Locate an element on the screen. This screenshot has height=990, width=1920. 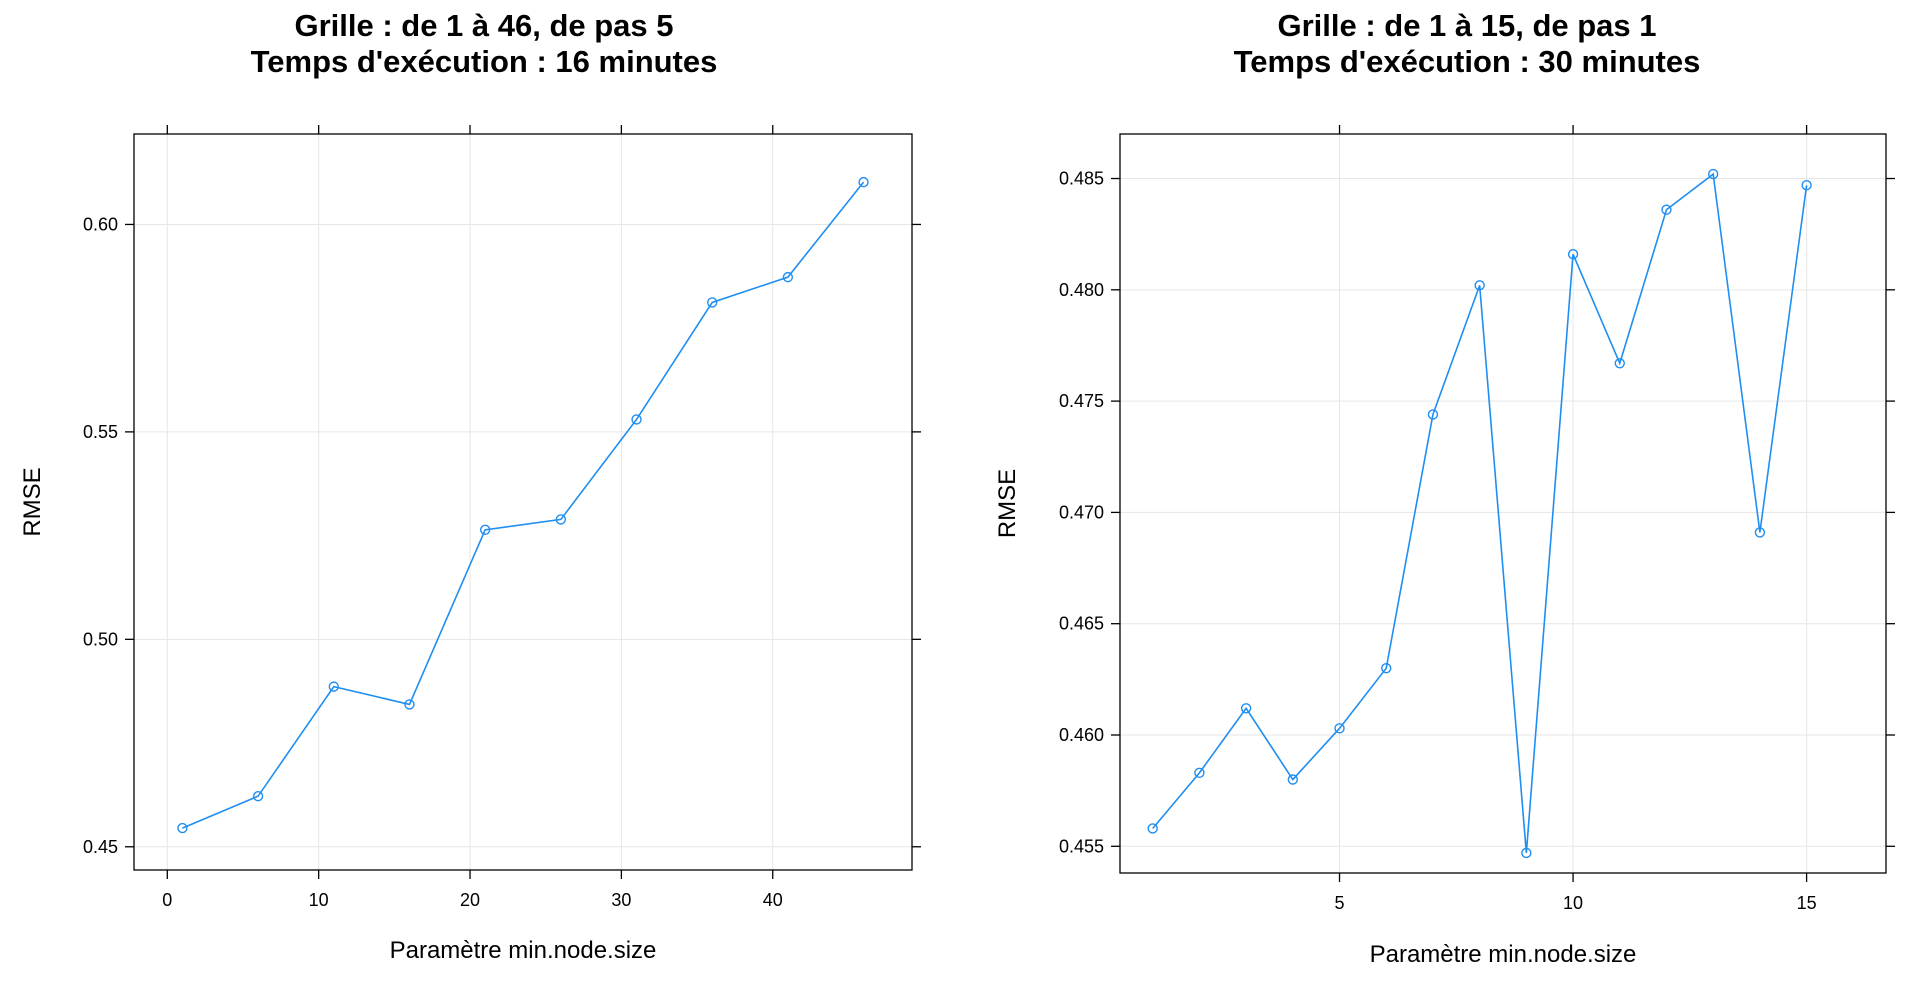
chart-1-x-tick-label: 10 is located at coordinates (319, 900).